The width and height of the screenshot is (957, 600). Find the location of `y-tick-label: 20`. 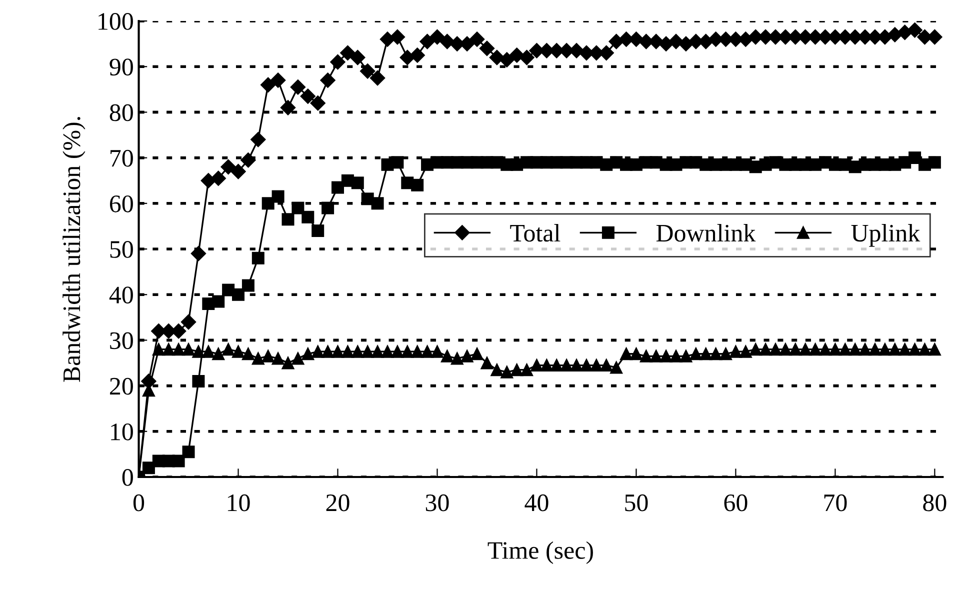

y-tick-label: 20 is located at coordinates (121, 386).